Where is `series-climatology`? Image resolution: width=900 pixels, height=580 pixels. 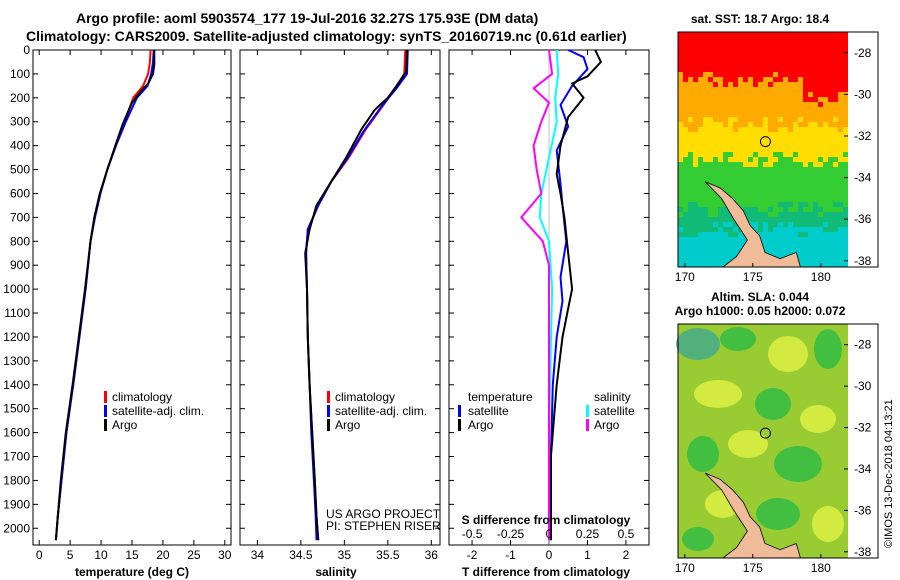 series-climatology is located at coordinates (356, 295).